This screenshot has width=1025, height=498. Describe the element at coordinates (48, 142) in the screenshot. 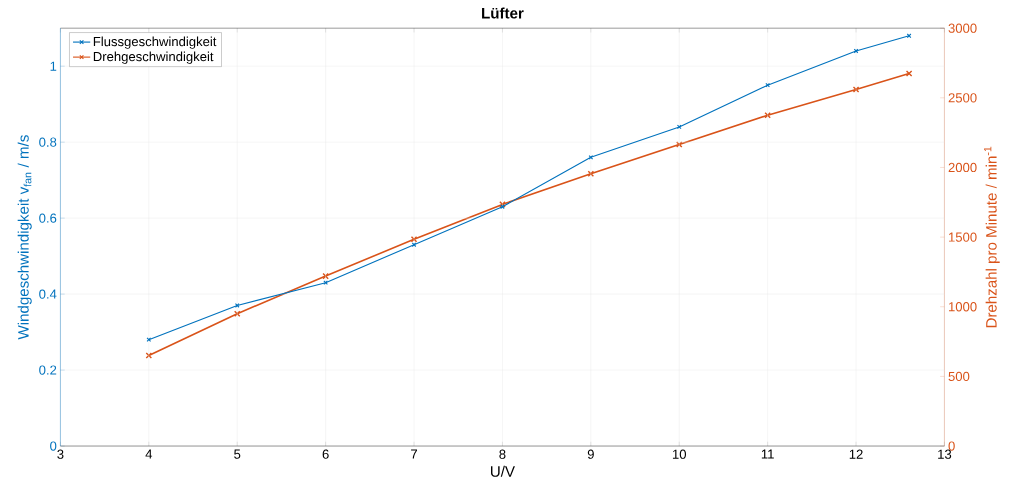

I see `y-tick-label: 0.8` at that location.